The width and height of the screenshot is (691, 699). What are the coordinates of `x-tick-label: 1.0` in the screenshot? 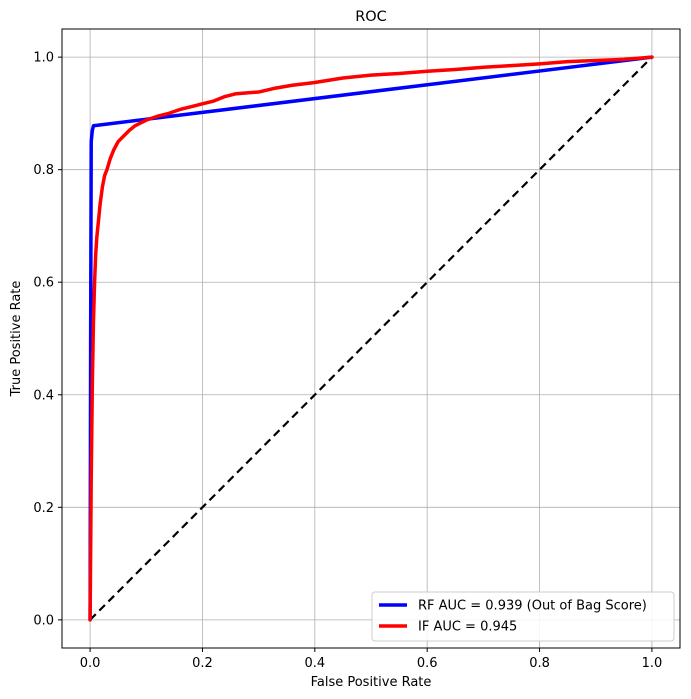 It's located at (652, 663).